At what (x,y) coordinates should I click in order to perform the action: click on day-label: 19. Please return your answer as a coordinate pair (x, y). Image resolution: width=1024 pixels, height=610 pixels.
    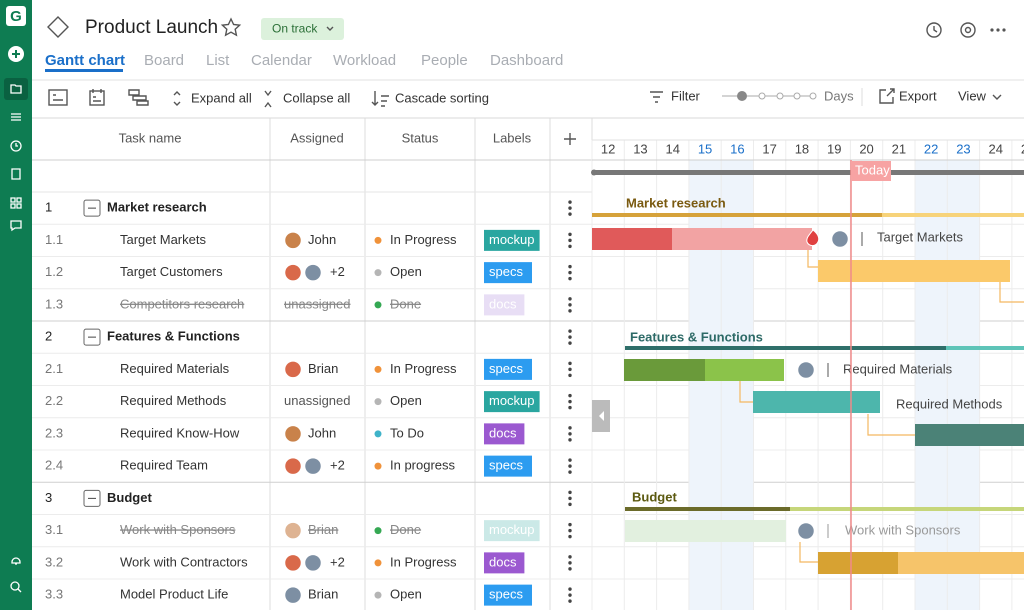
    Looking at the image, I should click on (834, 148).